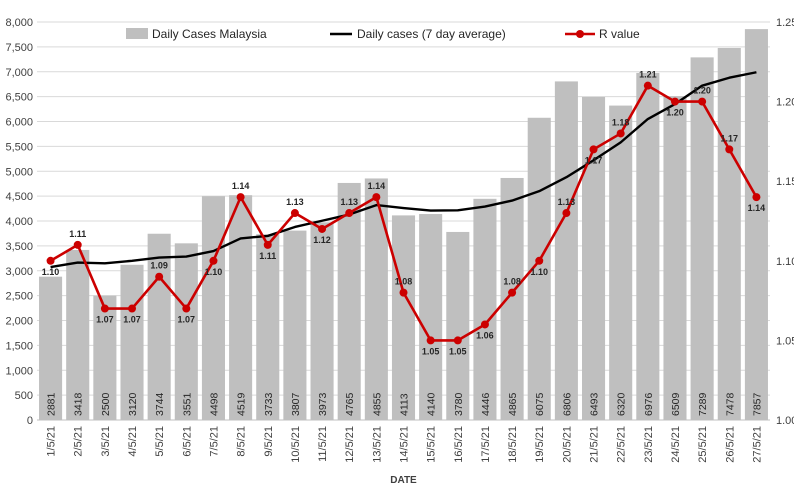  I want to click on x-tick-label: 25/5/21, so click(703, 444).